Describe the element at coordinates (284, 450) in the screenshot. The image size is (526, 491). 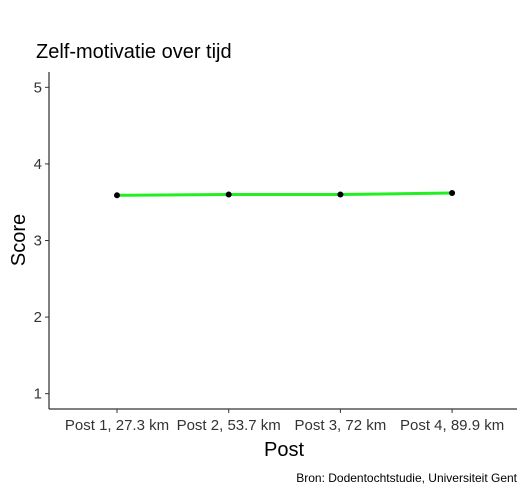
I see `x-axis-title: Post` at that location.